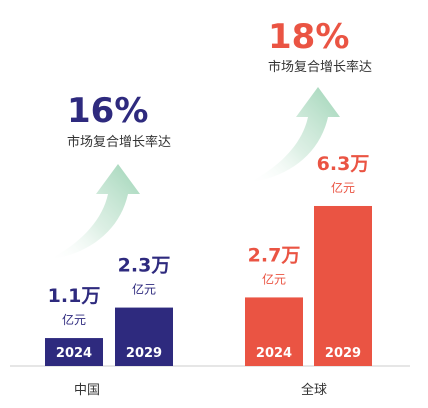  Describe the element at coordinates (274, 255) in the screenshot. I see `bar-value-label: 2.7万` at that location.